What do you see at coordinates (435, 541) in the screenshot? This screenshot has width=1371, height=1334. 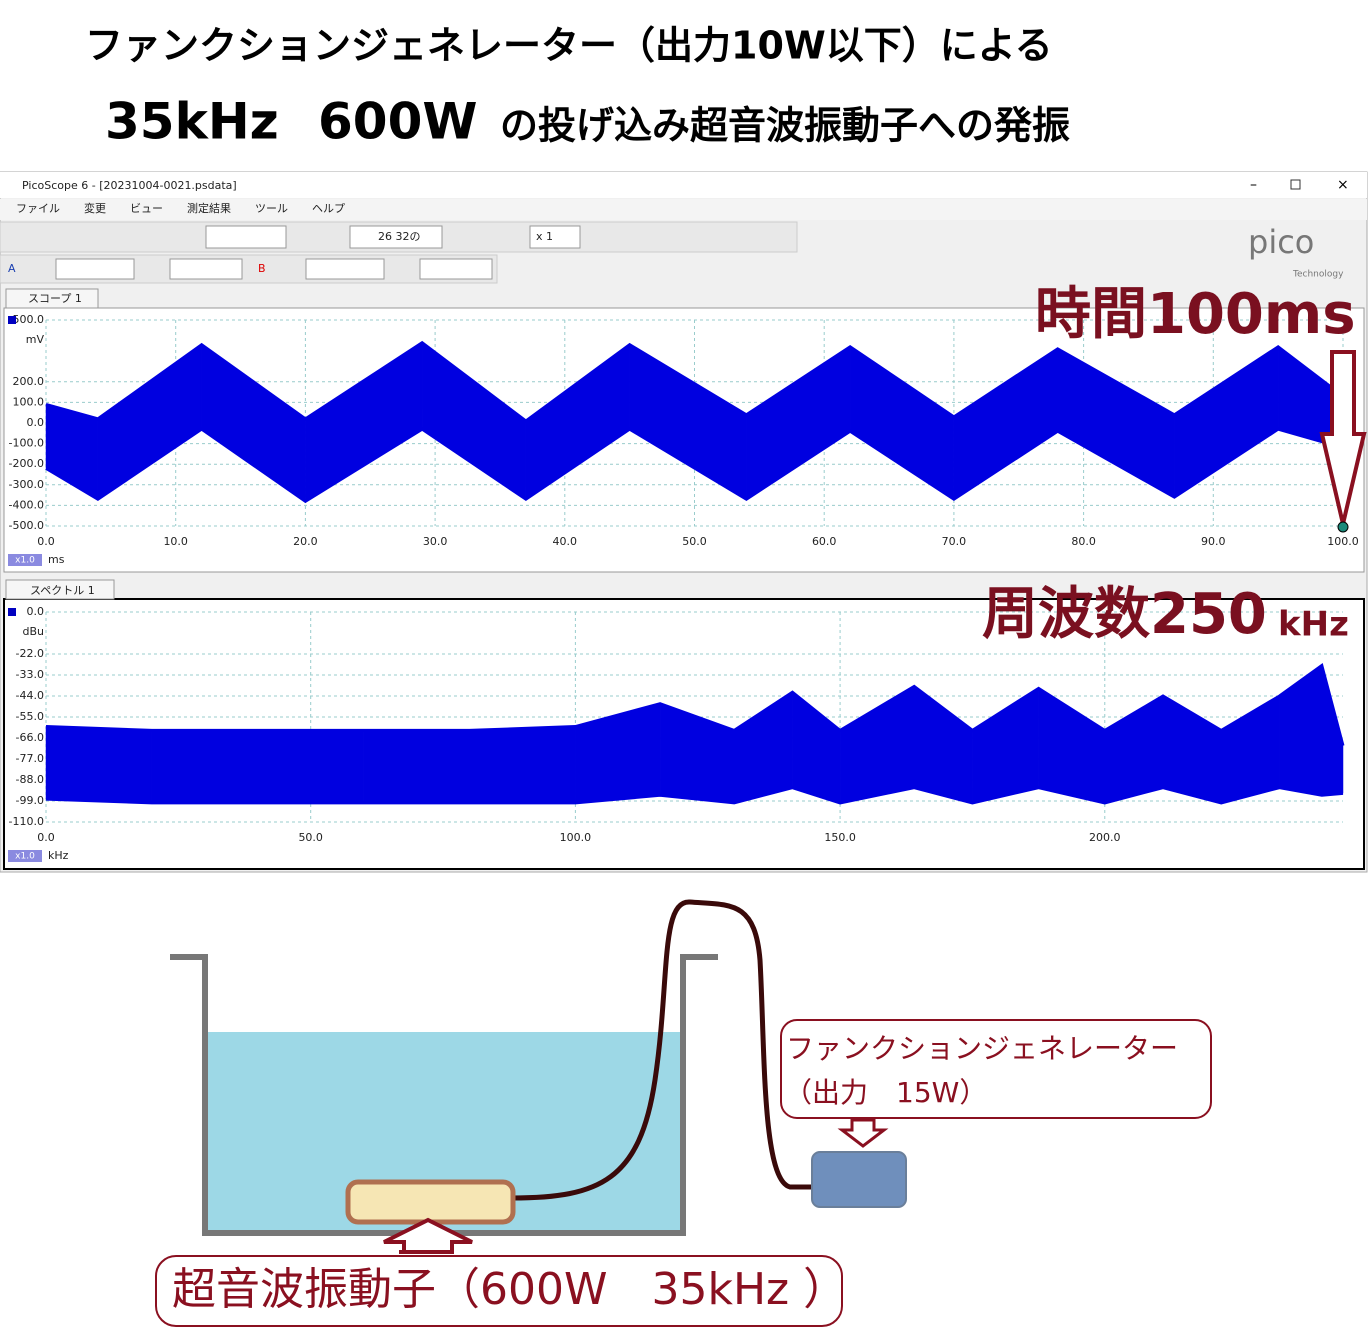 I see `x-tick-label: 30.0` at bounding box center [435, 541].